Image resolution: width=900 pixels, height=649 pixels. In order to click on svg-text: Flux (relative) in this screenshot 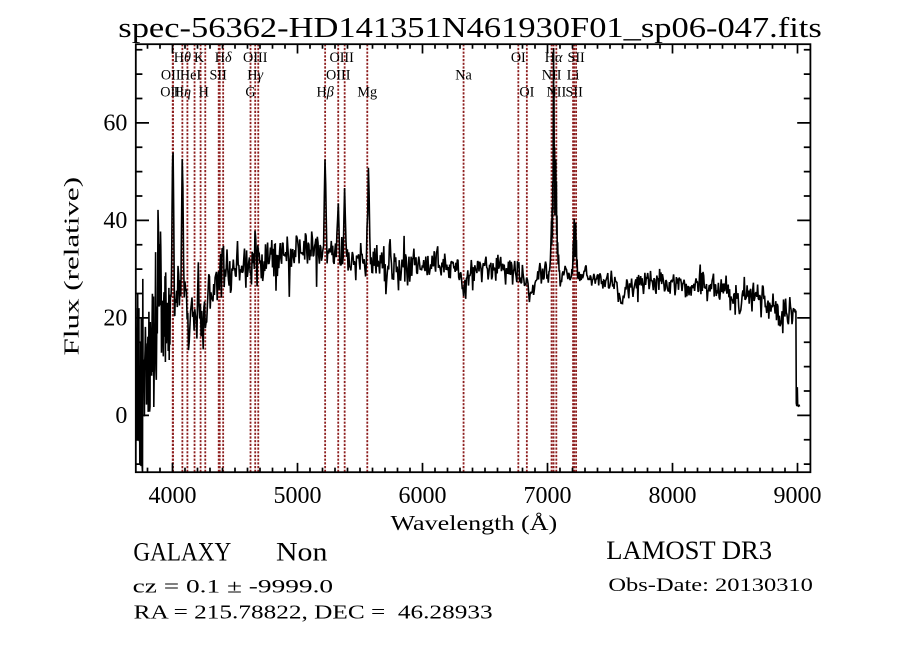, I will do `click(72, 266)`.